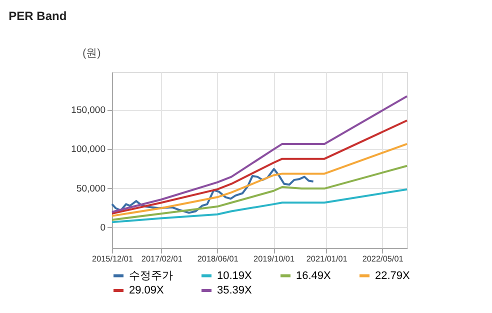 Image resolution: width=492 pixels, height=313 pixels. Describe the element at coordinates (218, 259) in the screenshot. I see `x-tick-label: 2018/06/01` at that location.